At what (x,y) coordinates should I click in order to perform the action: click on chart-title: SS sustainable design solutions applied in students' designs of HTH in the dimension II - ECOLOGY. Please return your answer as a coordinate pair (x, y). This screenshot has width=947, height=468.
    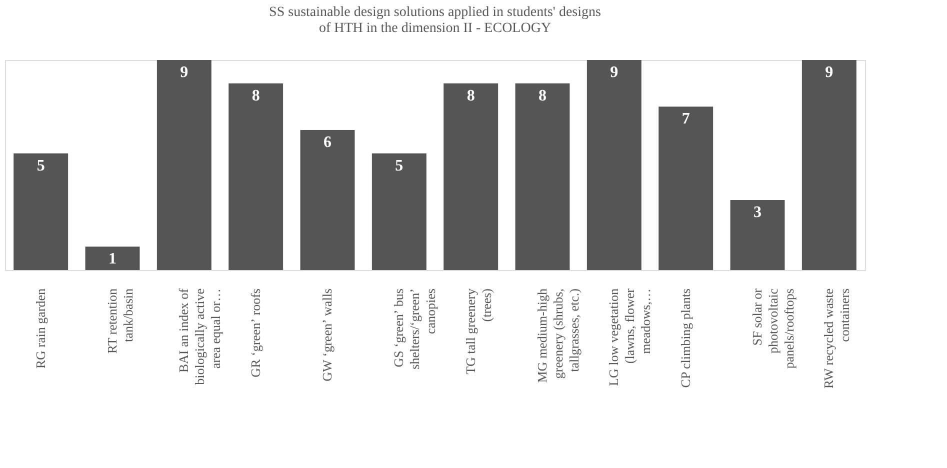
    Looking at the image, I should click on (435, 20).